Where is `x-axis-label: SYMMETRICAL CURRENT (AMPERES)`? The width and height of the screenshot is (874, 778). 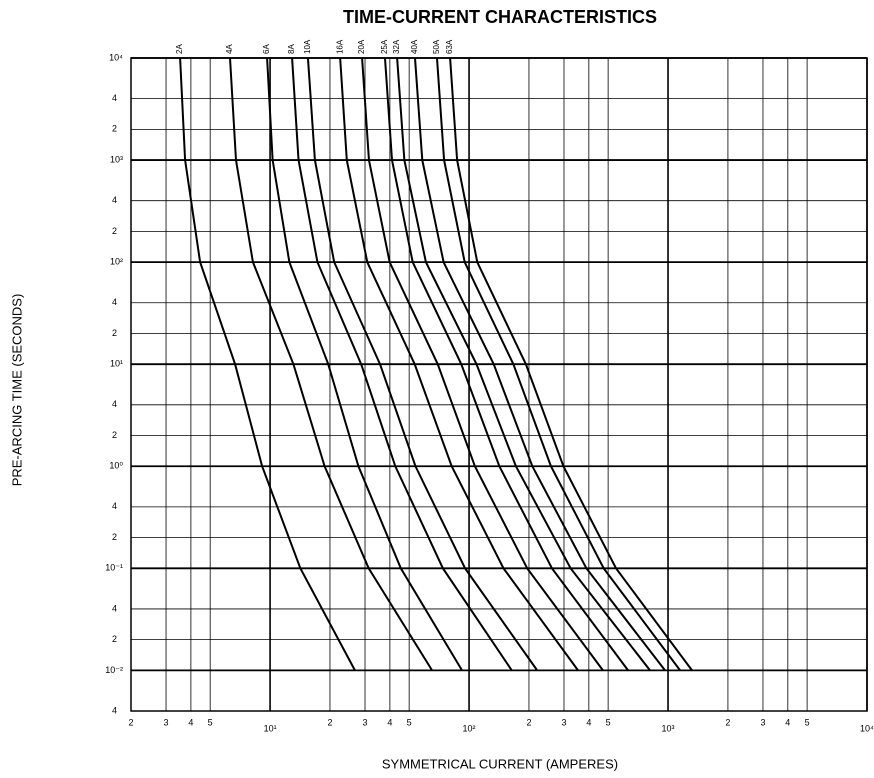 x-axis-label: SYMMETRICAL CURRENT (AMPERES) is located at coordinates (500, 763).